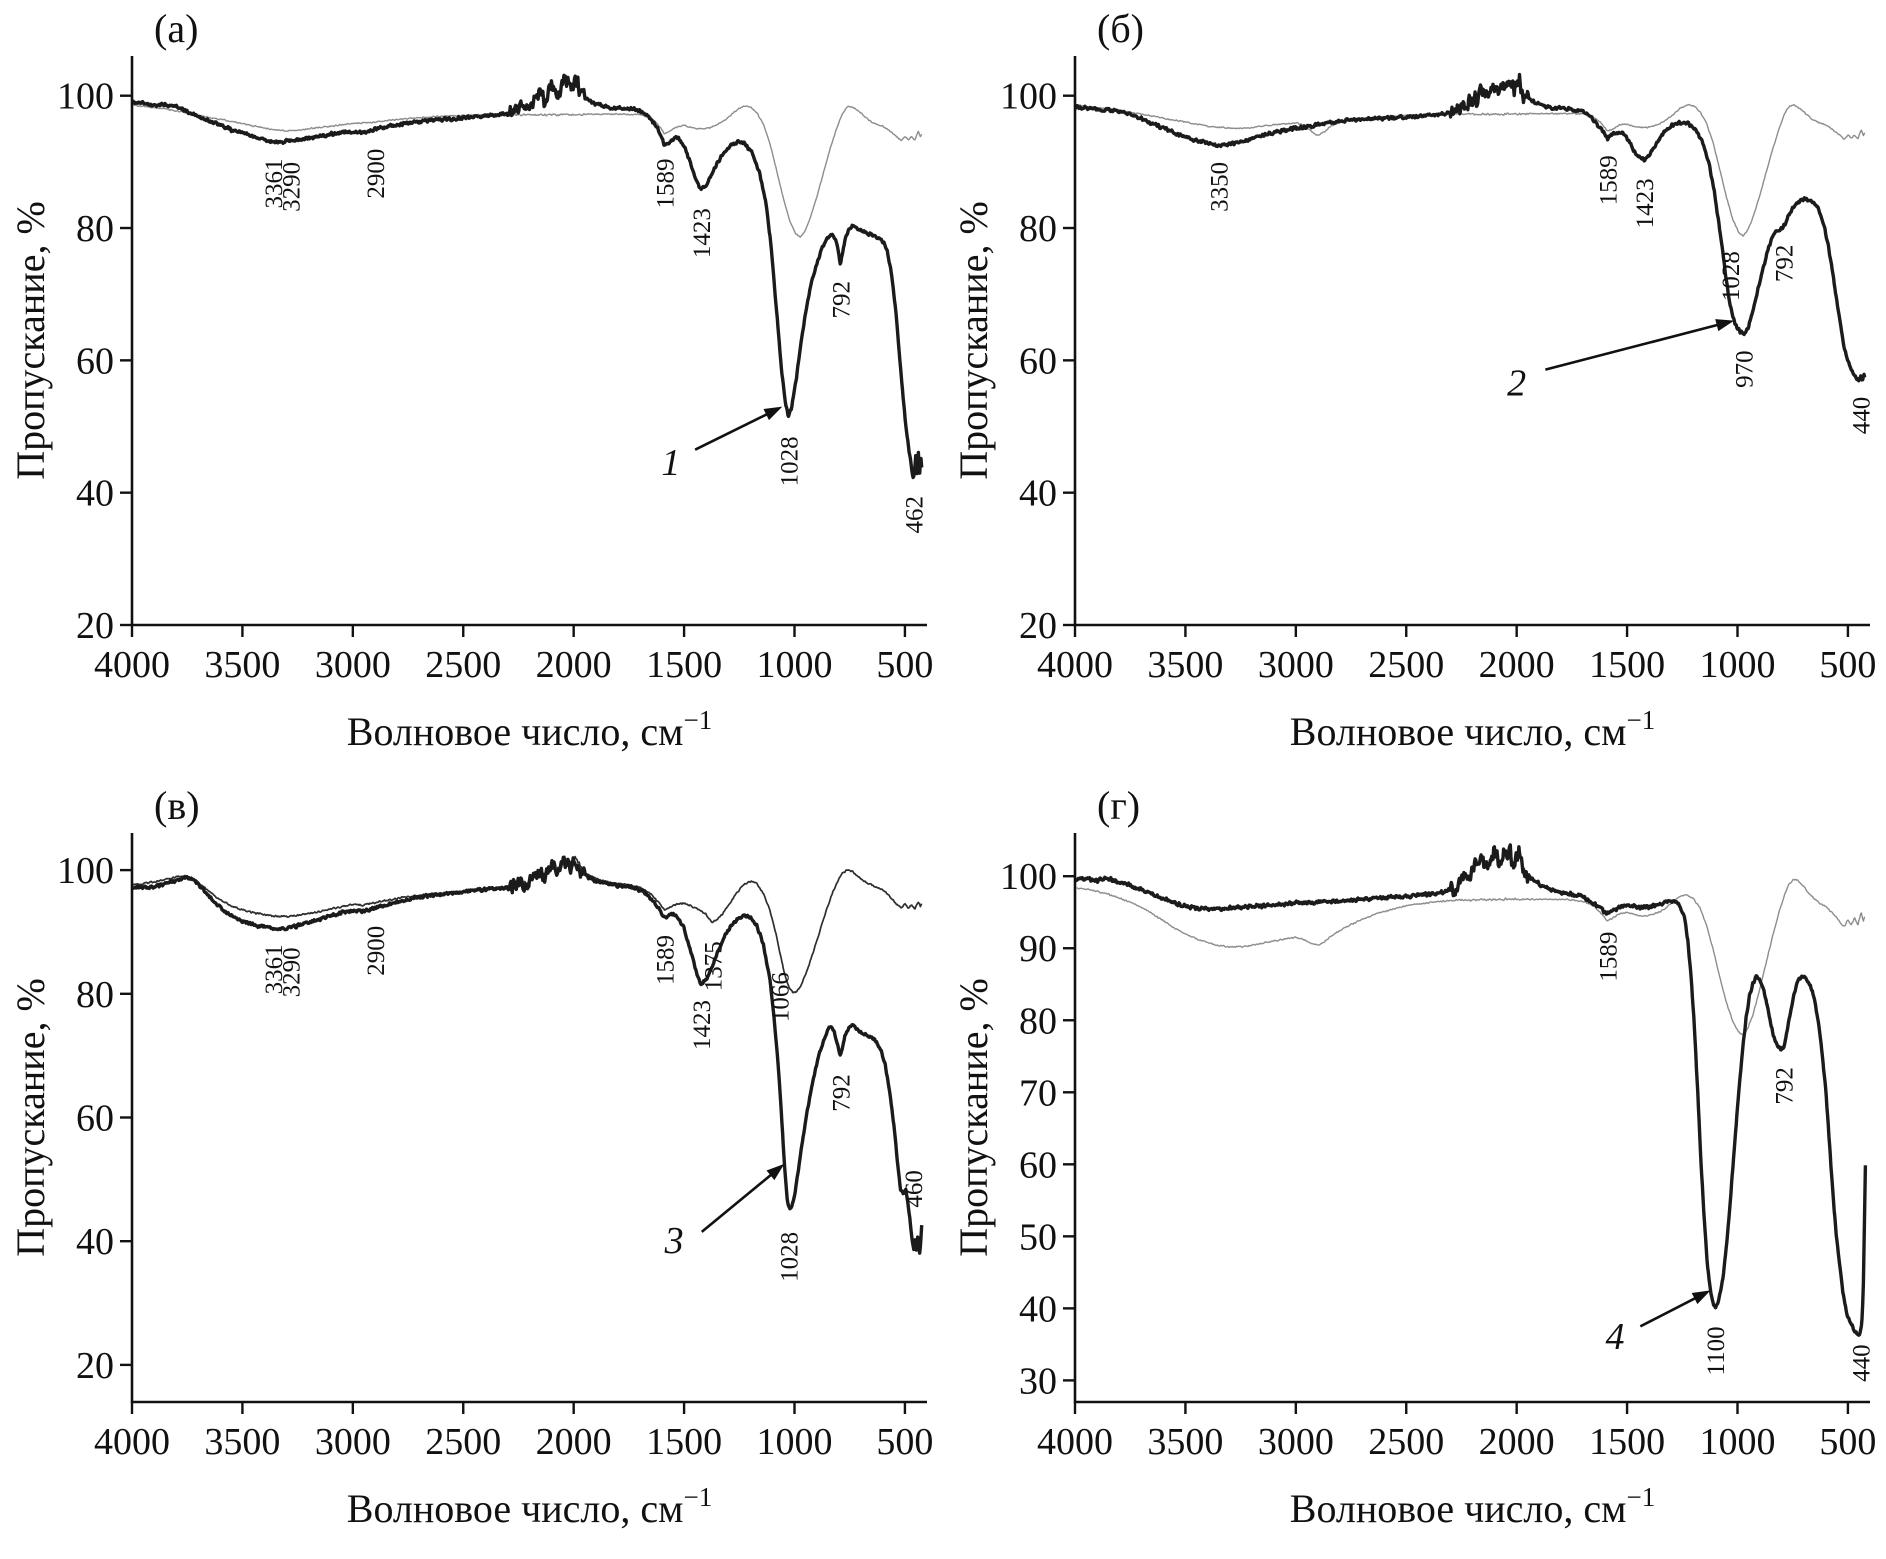  What do you see at coordinates (1716, 1350) in the screenshot?
I see `peak-label-1100: 1100` at bounding box center [1716, 1350].